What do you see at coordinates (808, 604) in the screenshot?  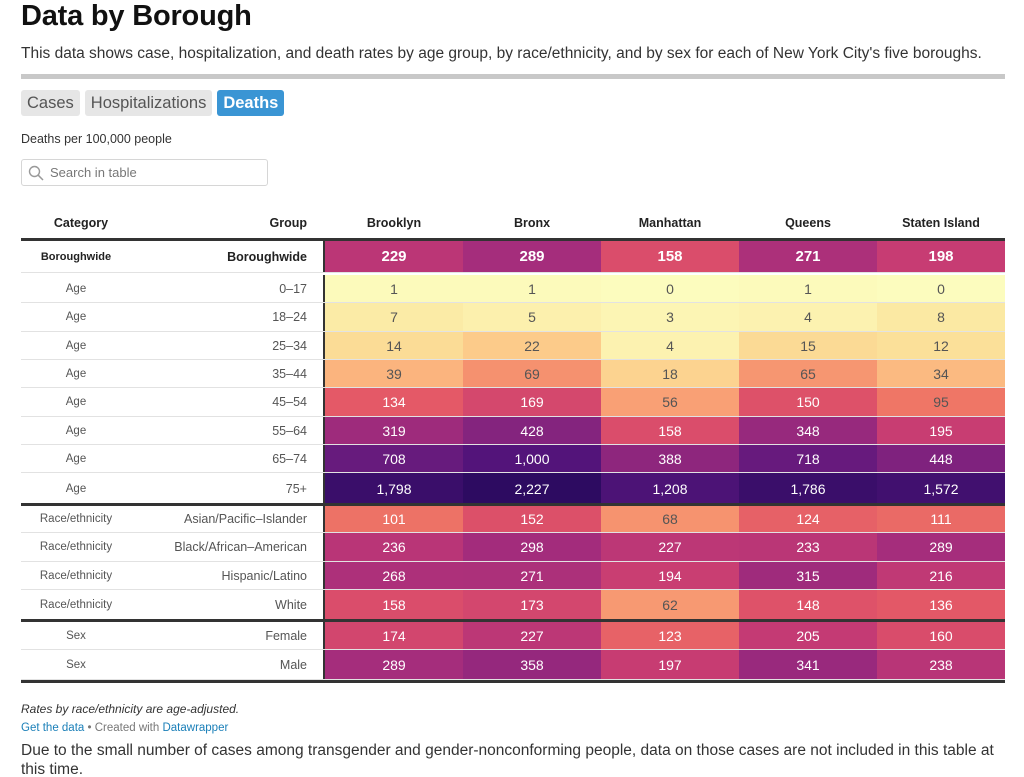 I see `cell-value: 148` at bounding box center [808, 604].